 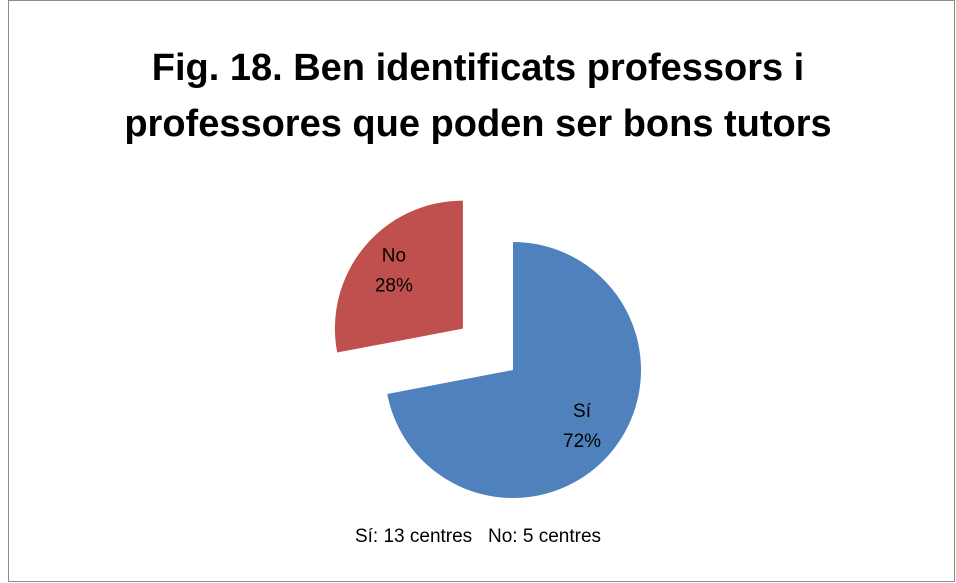 What do you see at coordinates (582, 411) in the screenshot?
I see `slice-category-label: Sí` at bounding box center [582, 411].